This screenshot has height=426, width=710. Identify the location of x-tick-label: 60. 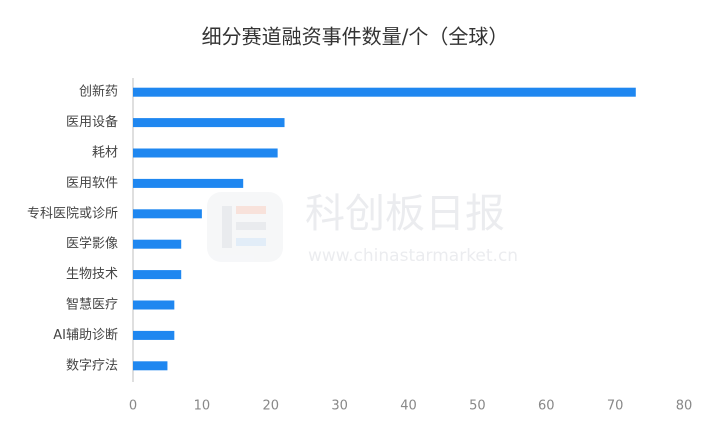
(546, 406).